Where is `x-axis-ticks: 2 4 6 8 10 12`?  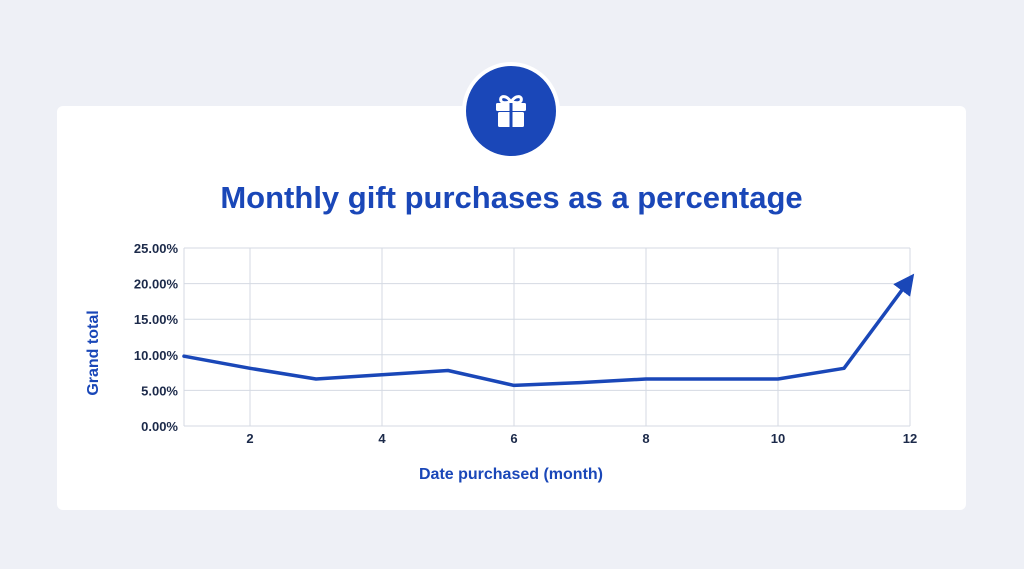 x-axis-ticks: 2 4 6 8 10 12 is located at coordinates (581, 438).